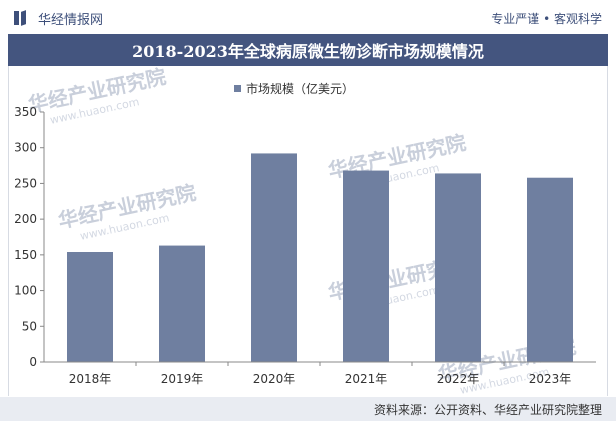 Image resolution: width=616 pixels, height=433 pixels. Describe the element at coordinates (29, 326) in the screenshot. I see `y-tick-label: 50` at that location.